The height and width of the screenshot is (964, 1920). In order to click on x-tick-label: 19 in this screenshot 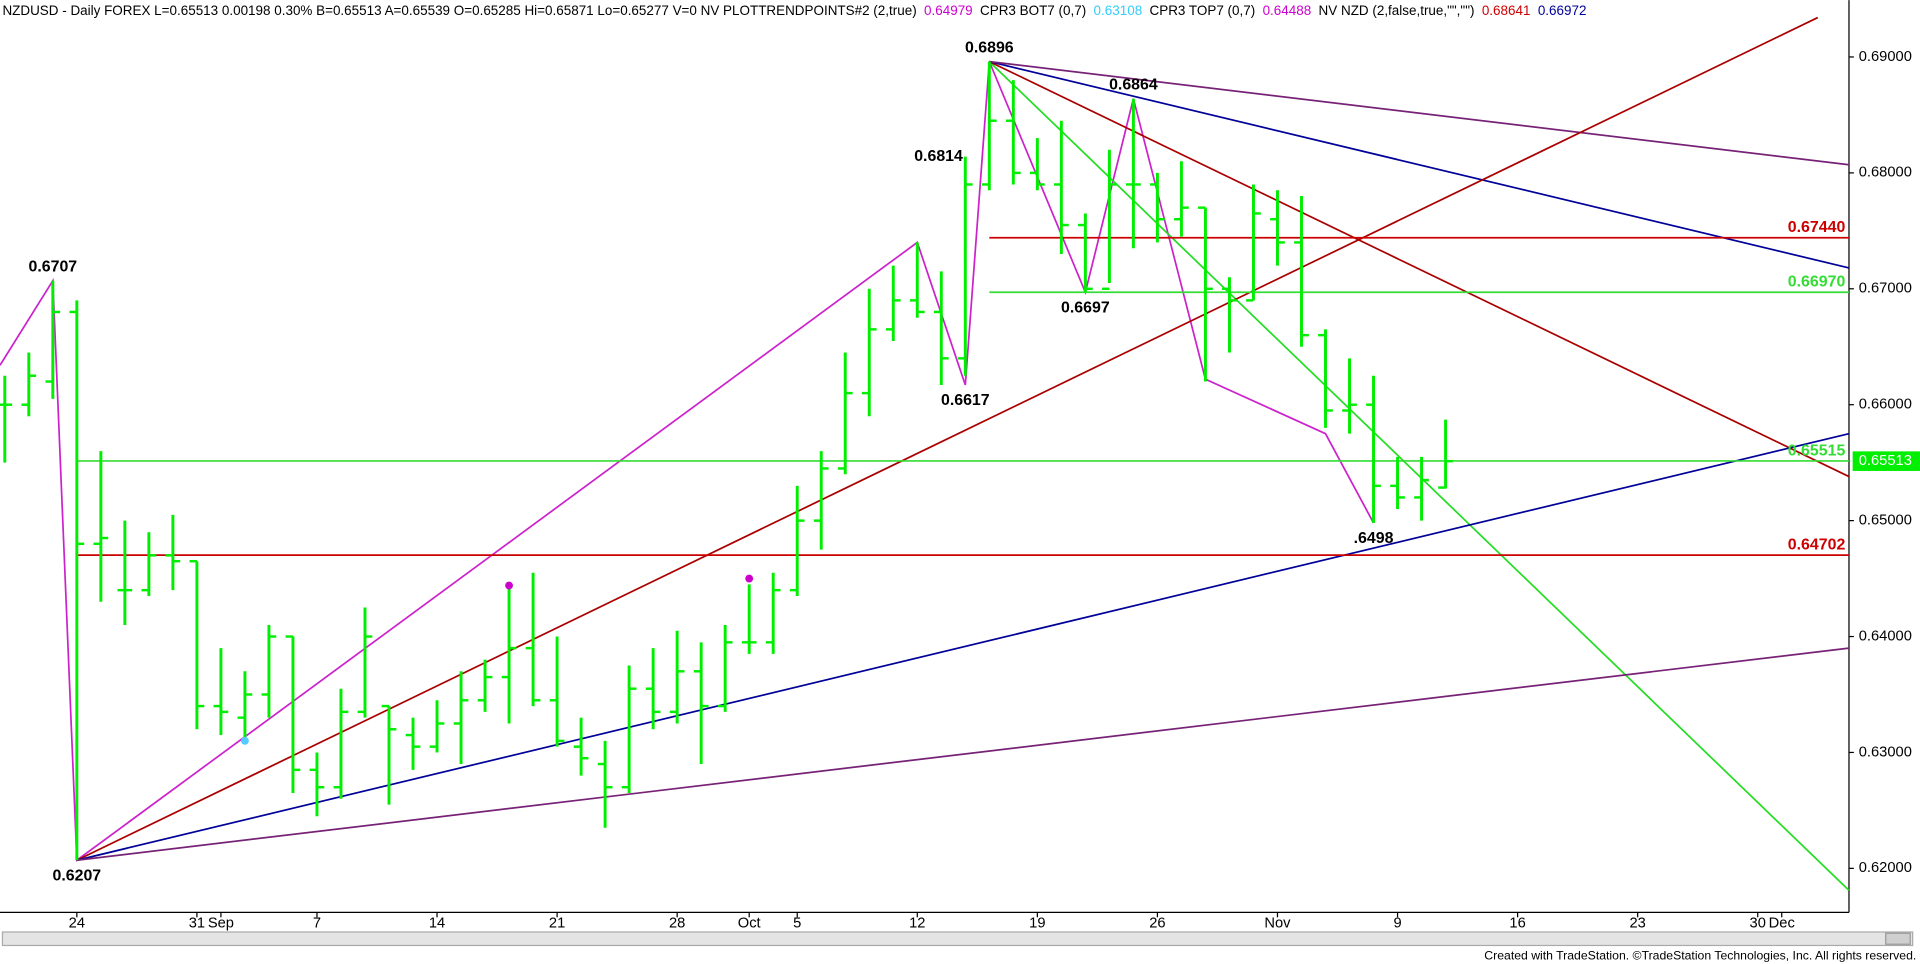, I will do `click(1037, 923)`.